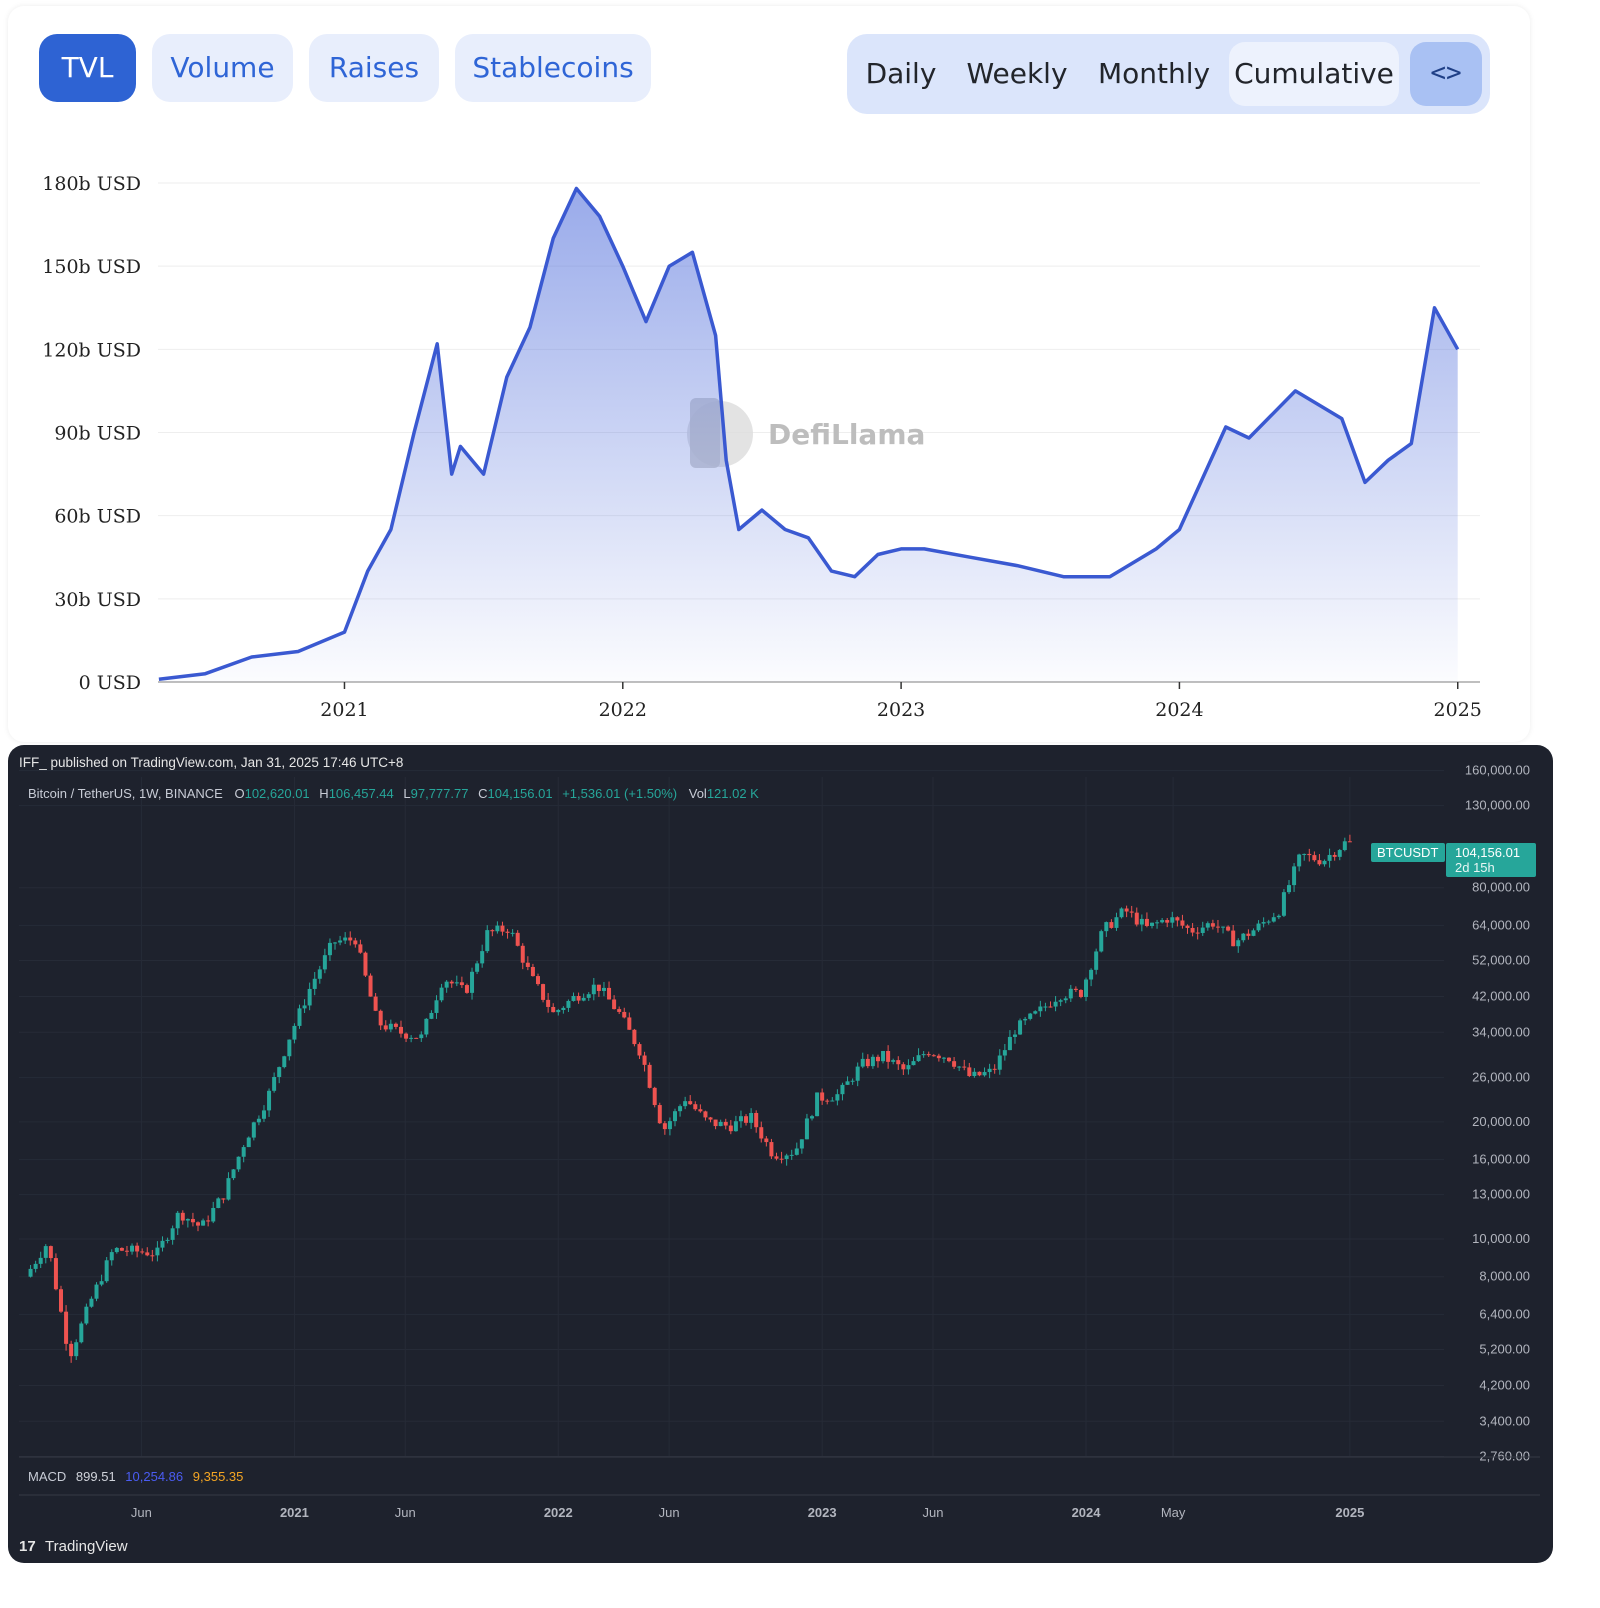  Describe the element at coordinates (1497, 770) in the screenshot. I see `tv-y-tick-label: 160,000.00` at that location.